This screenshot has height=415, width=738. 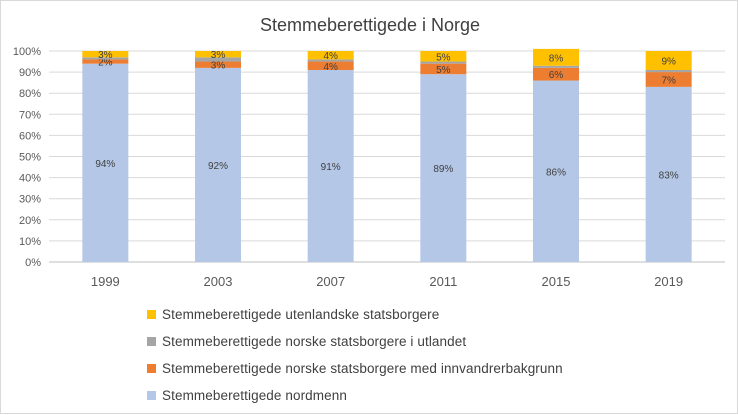 I want to click on data-label: 8%, so click(x=556, y=58).